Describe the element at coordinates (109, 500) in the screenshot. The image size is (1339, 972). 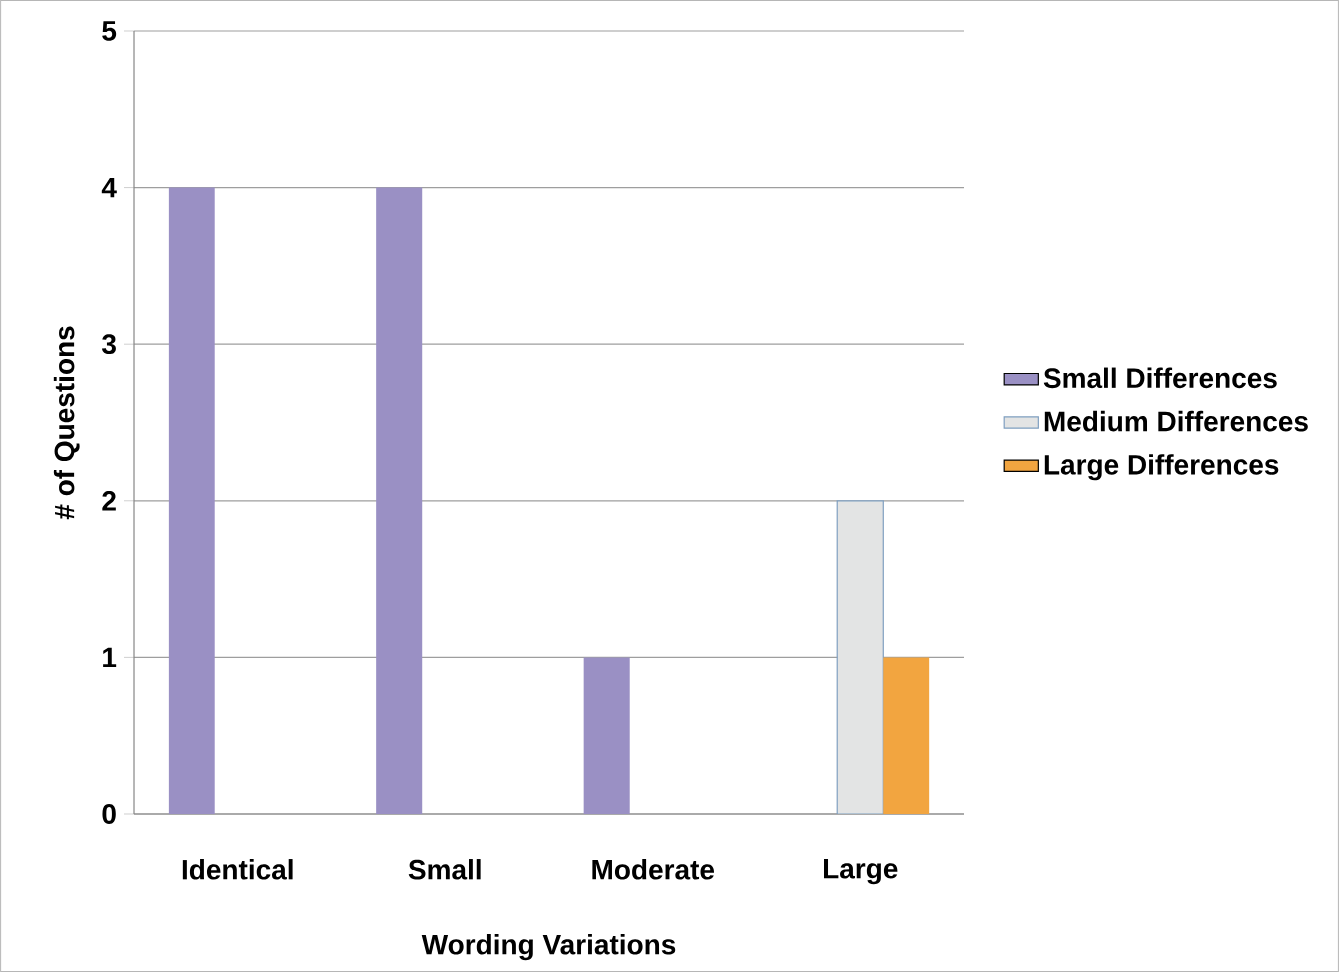
I see `y-tick-label: 2` at that location.